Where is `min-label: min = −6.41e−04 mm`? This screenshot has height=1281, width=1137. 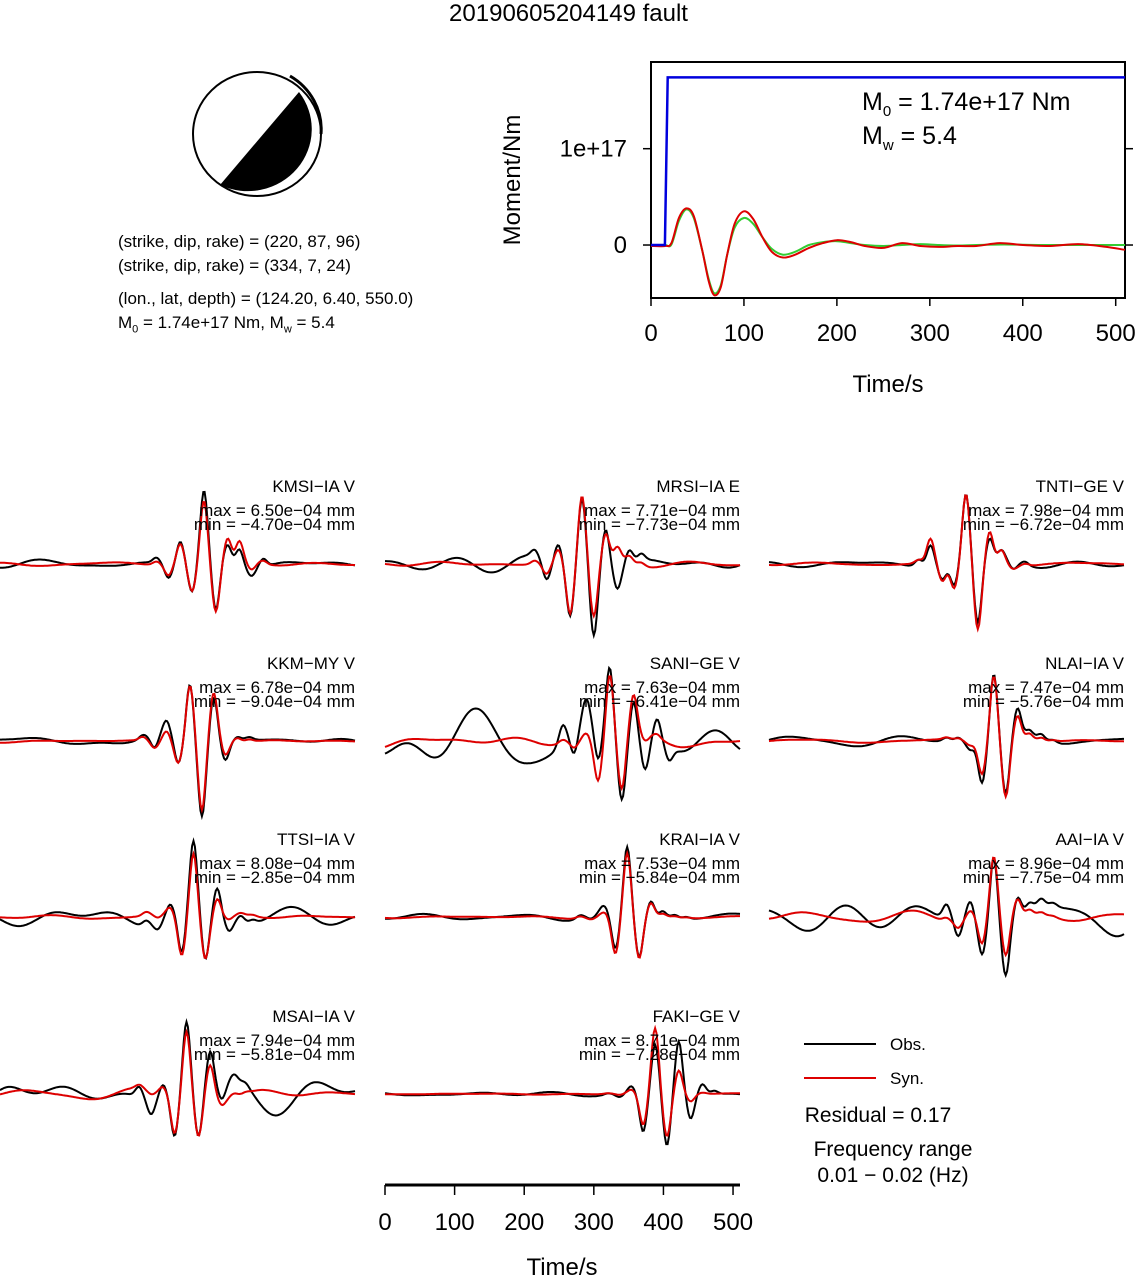 min-label: min = −6.41e−04 mm is located at coordinates (659, 701).